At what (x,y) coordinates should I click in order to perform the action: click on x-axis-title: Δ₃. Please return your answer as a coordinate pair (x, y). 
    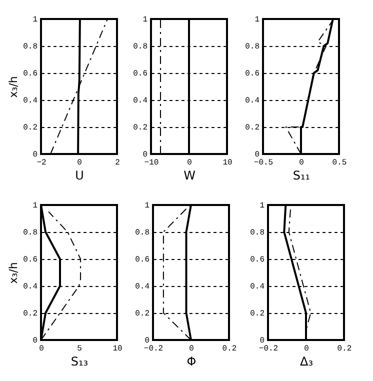
    Looking at the image, I should click on (307, 361).